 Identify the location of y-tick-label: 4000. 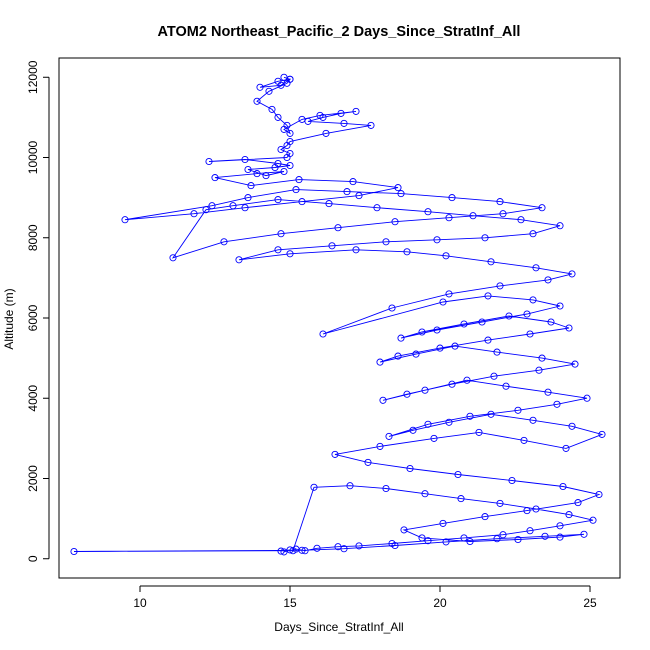
(33, 398).